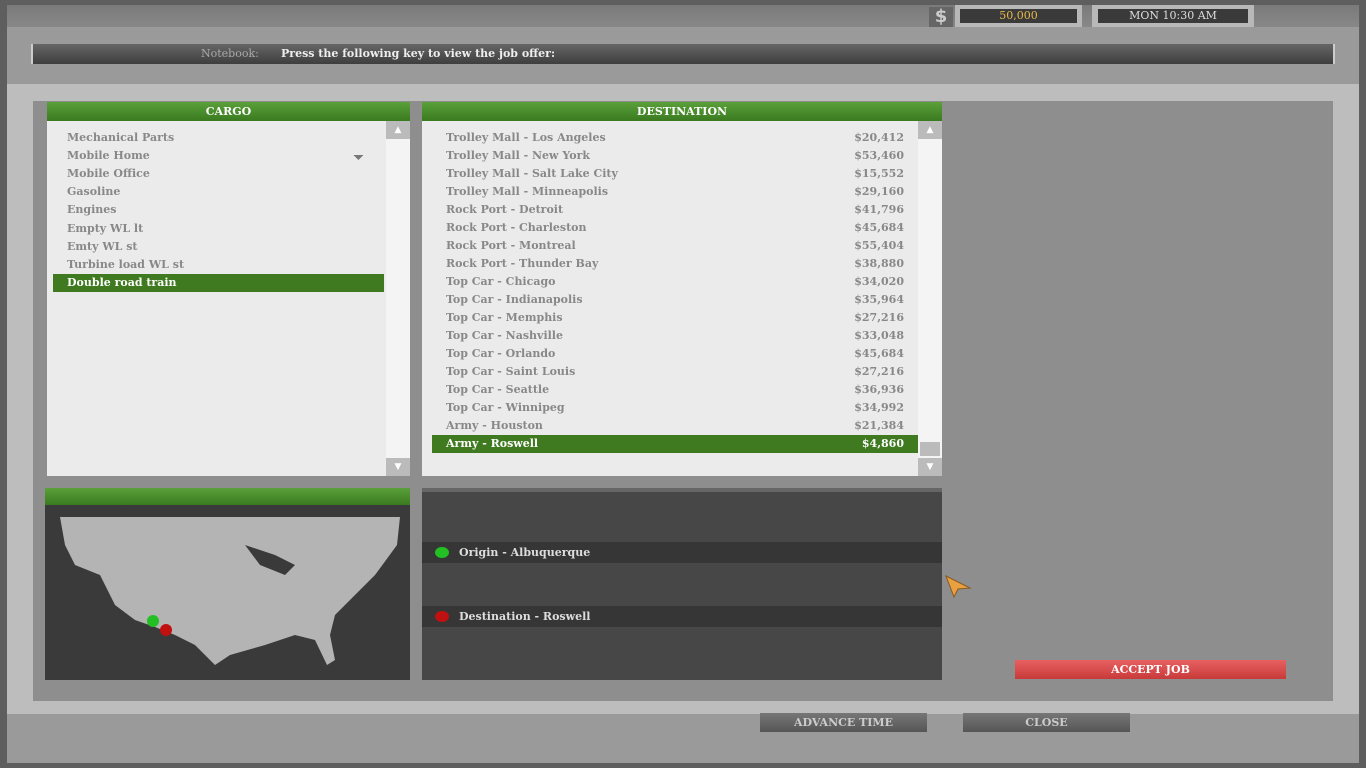 The width and height of the screenshot is (1366, 768). What do you see at coordinates (675, 300) in the screenshot?
I see `destination-item: Top Car - Indianapolis $35,964` at bounding box center [675, 300].